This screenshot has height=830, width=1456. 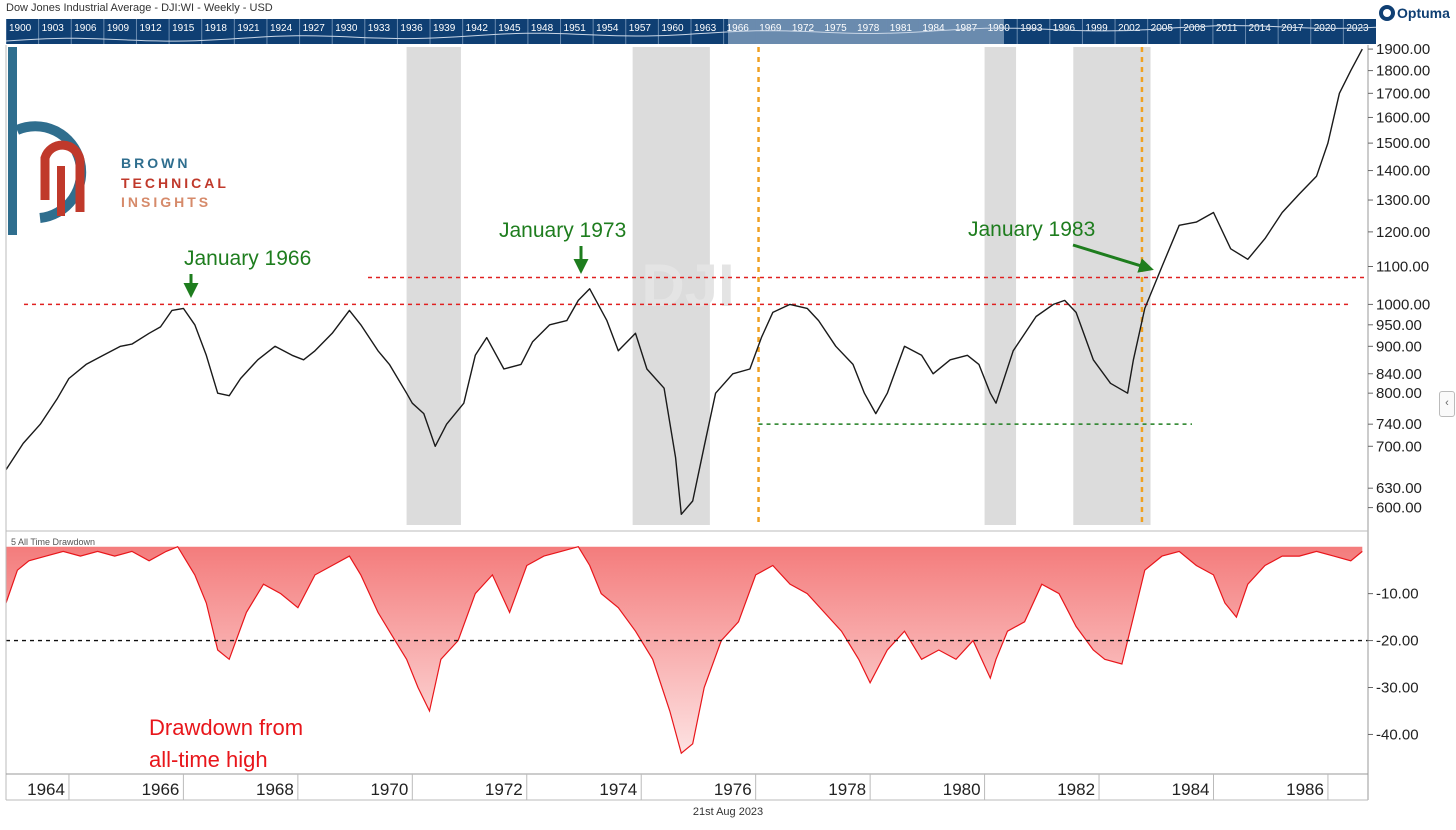 I want to click on navigator-year-label: 1966, so click(x=738, y=28).